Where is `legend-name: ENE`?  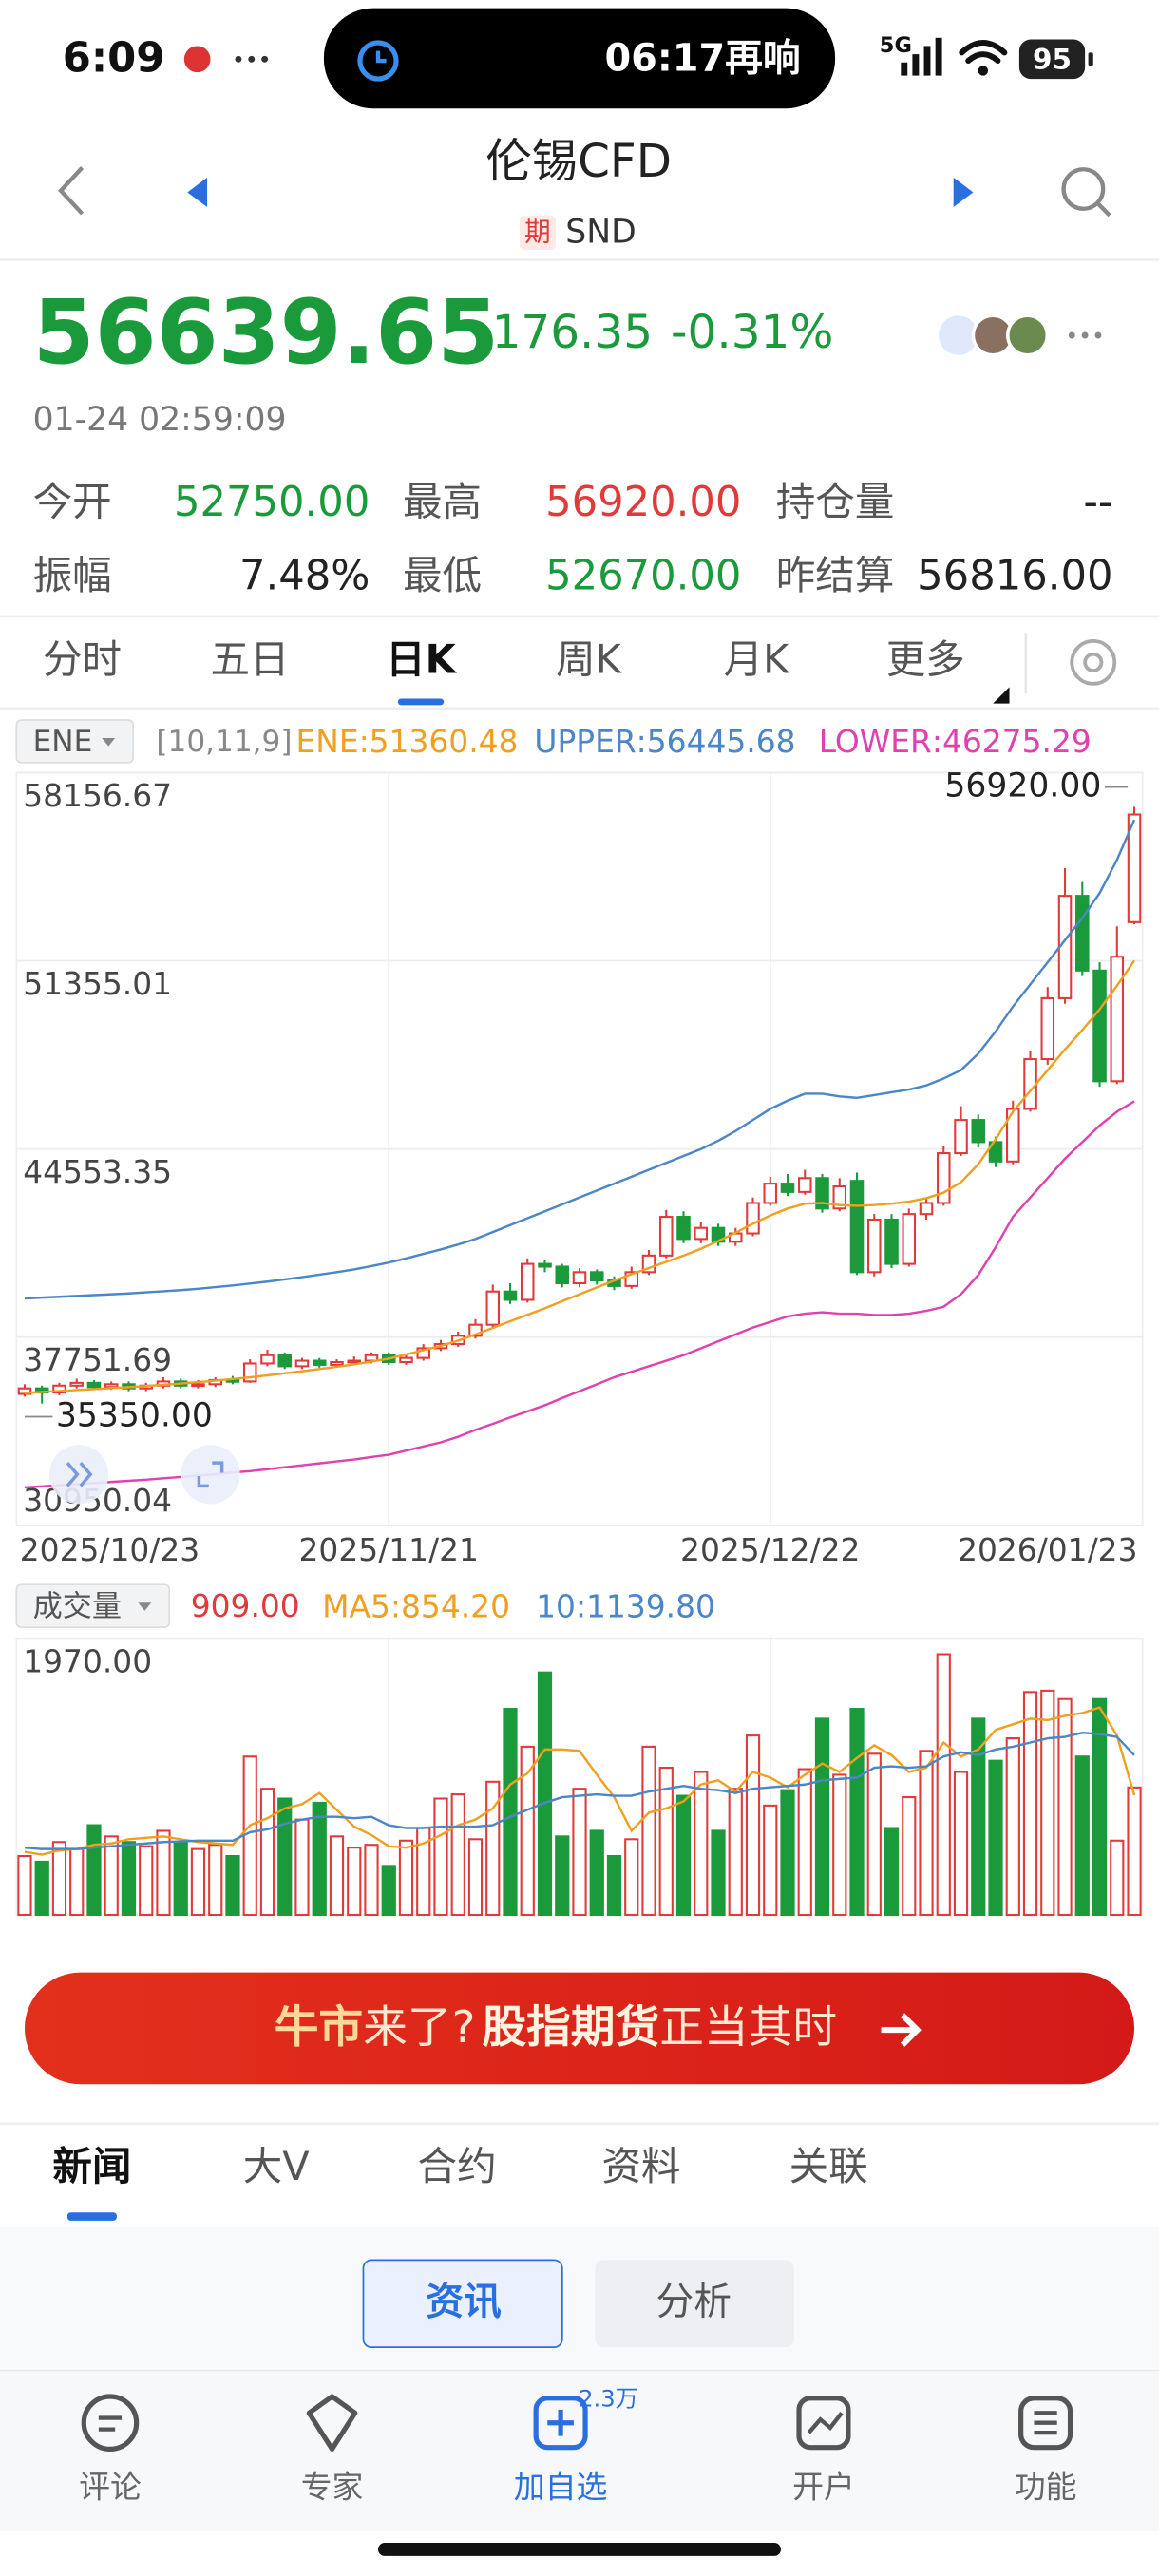 legend-name: ENE is located at coordinates (326, 741).